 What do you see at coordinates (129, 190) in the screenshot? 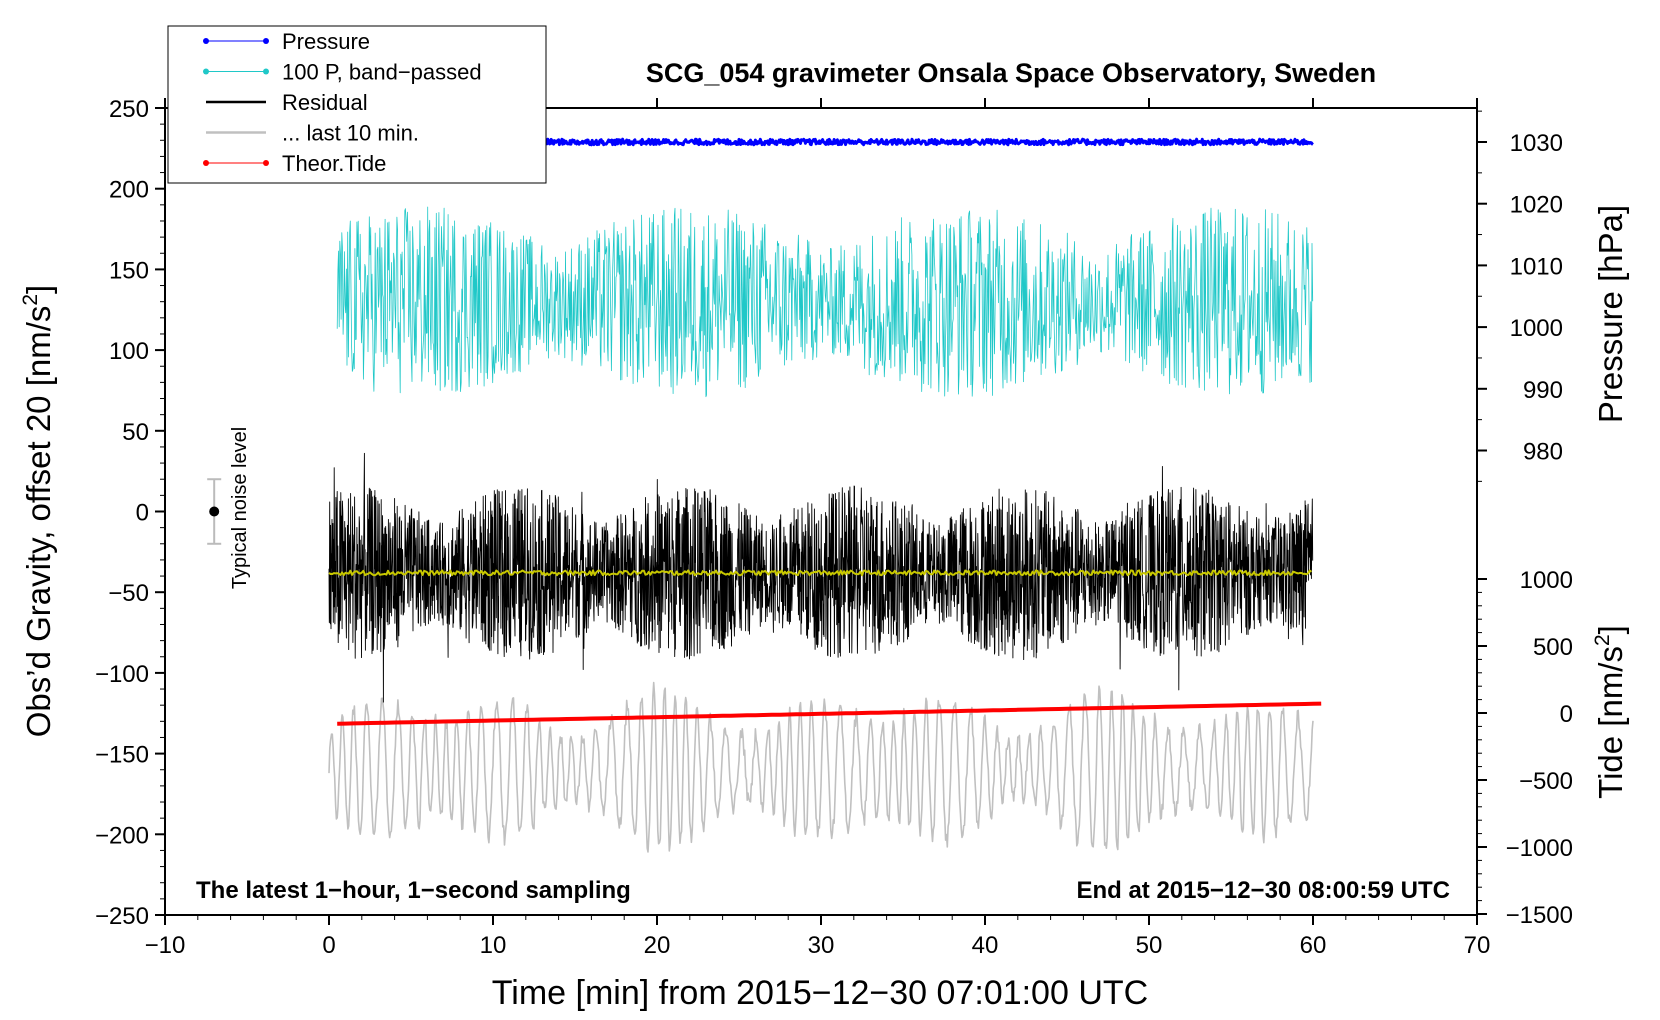
I see `y-tick-label: 200` at bounding box center [129, 190].